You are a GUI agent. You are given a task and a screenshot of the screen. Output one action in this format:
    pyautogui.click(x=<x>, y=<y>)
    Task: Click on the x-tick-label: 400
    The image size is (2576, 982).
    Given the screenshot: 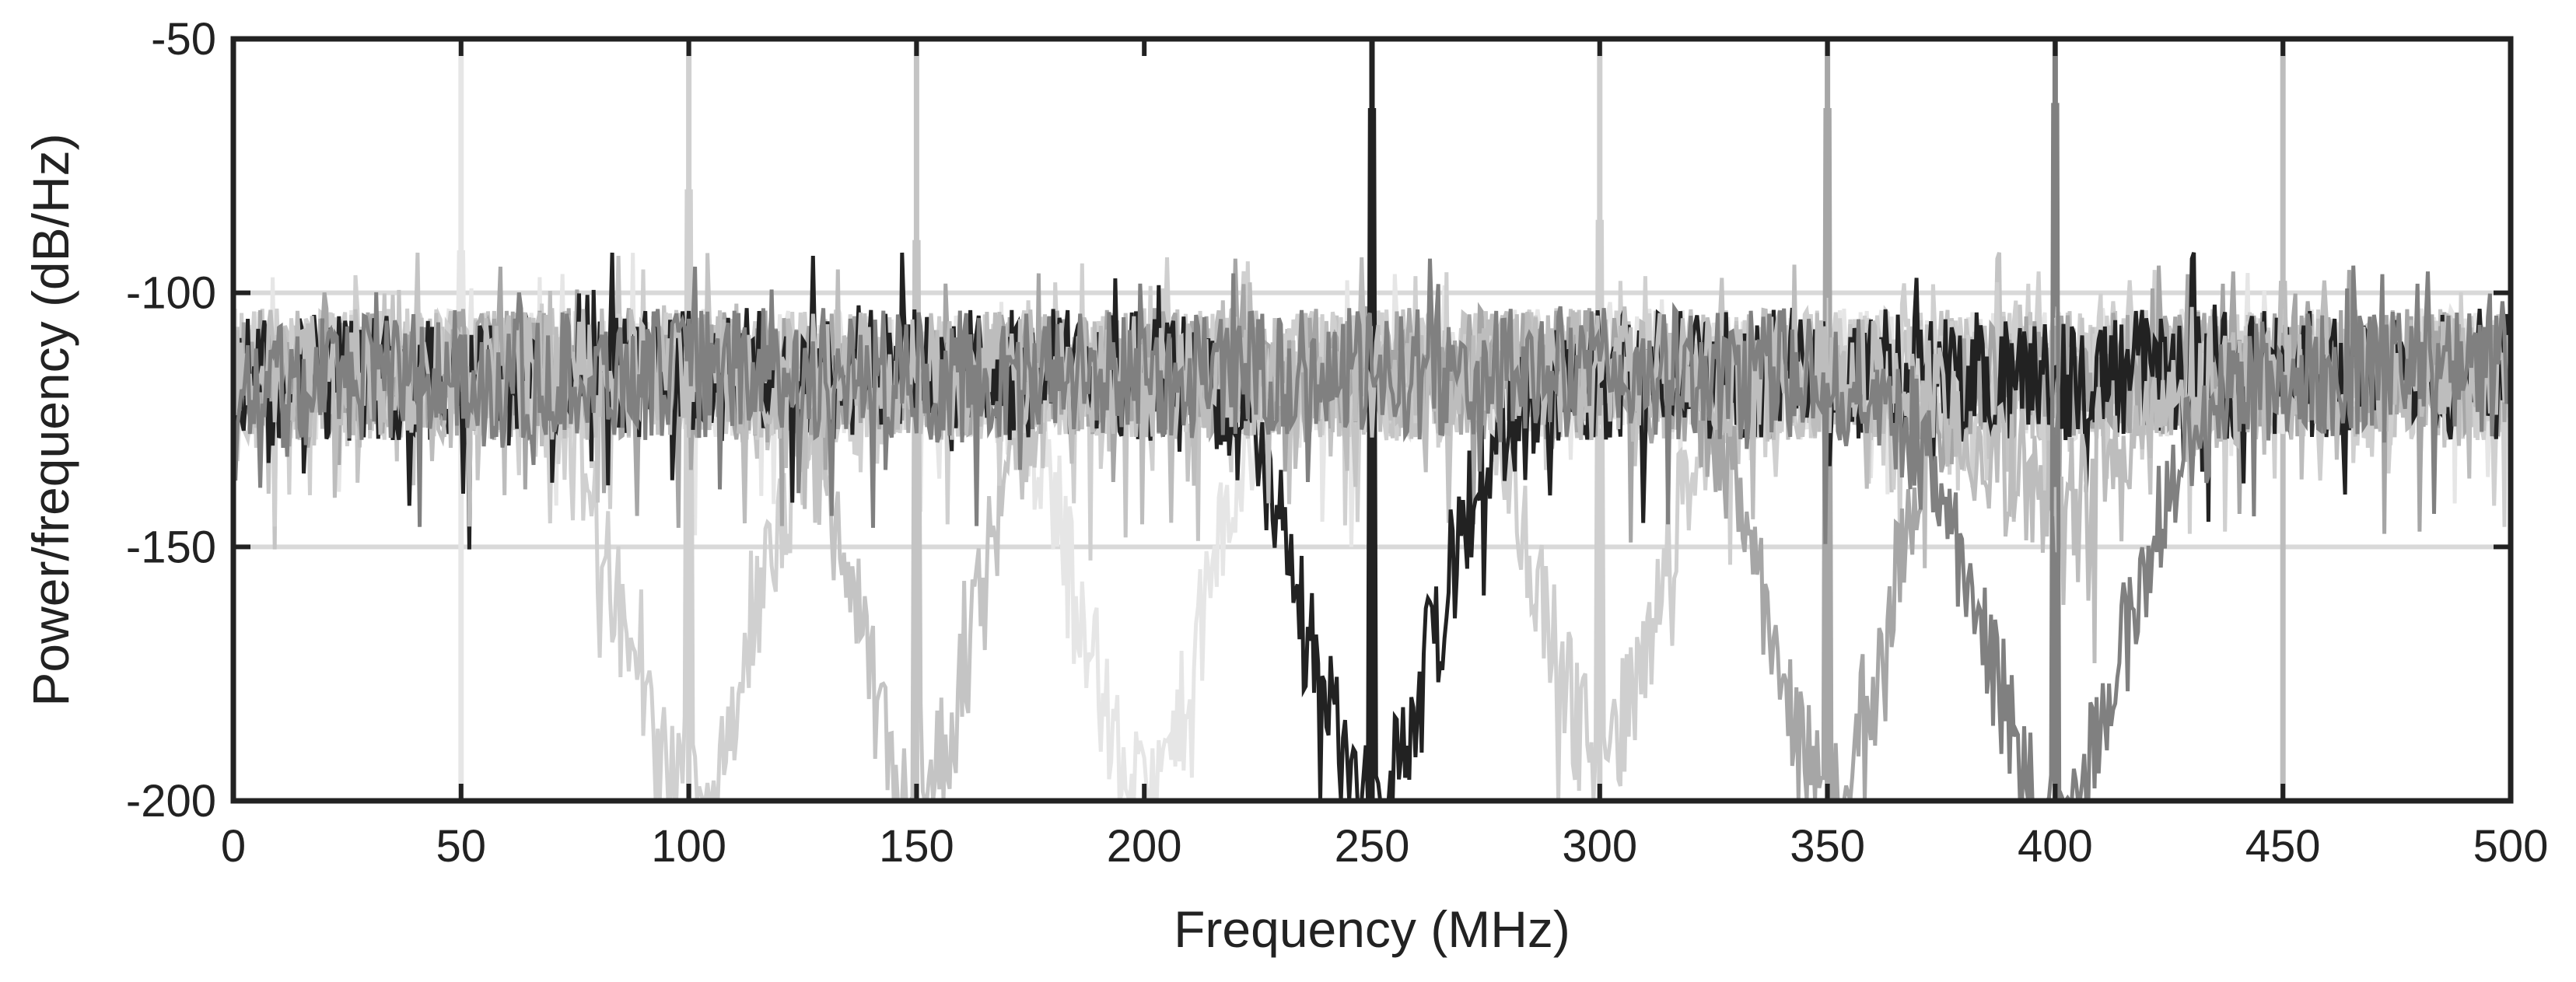 What is the action you would take?
    pyautogui.click(x=2056, y=846)
    